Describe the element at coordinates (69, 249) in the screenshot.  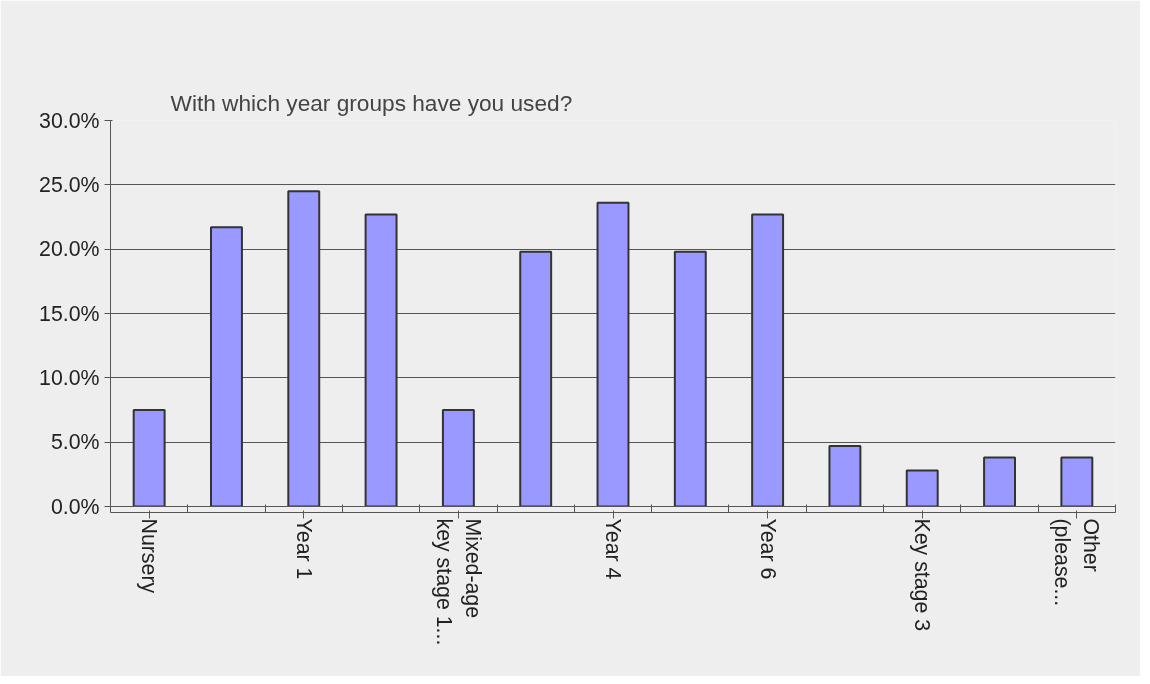
I see `y-tick-label: 20.0%` at that location.